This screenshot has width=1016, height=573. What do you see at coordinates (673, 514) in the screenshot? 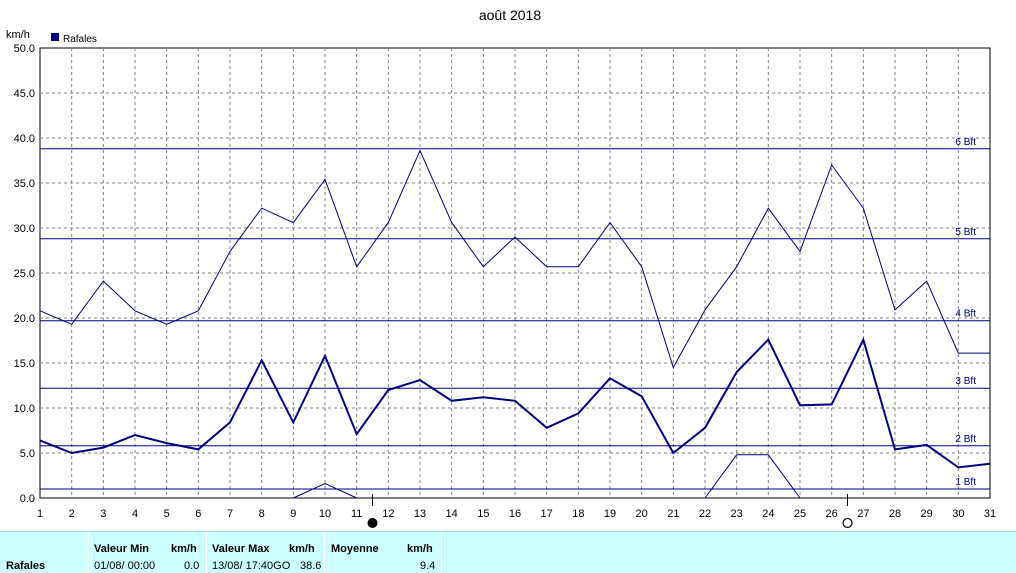
I see `x-tick-label: 21` at bounding box center [673, 514].